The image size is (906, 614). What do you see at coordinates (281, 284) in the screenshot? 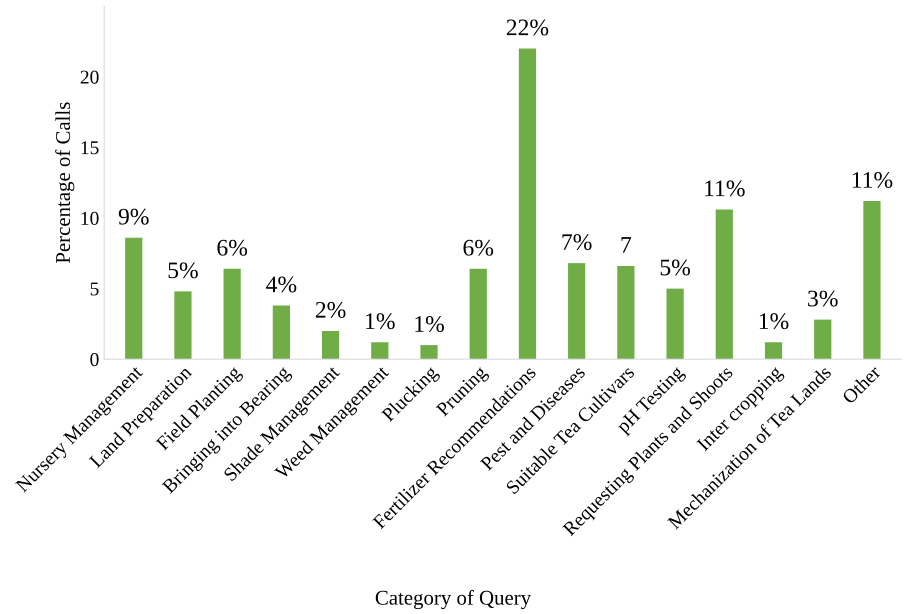
I see `data-label: 4%` at bounding box center [281, 284].